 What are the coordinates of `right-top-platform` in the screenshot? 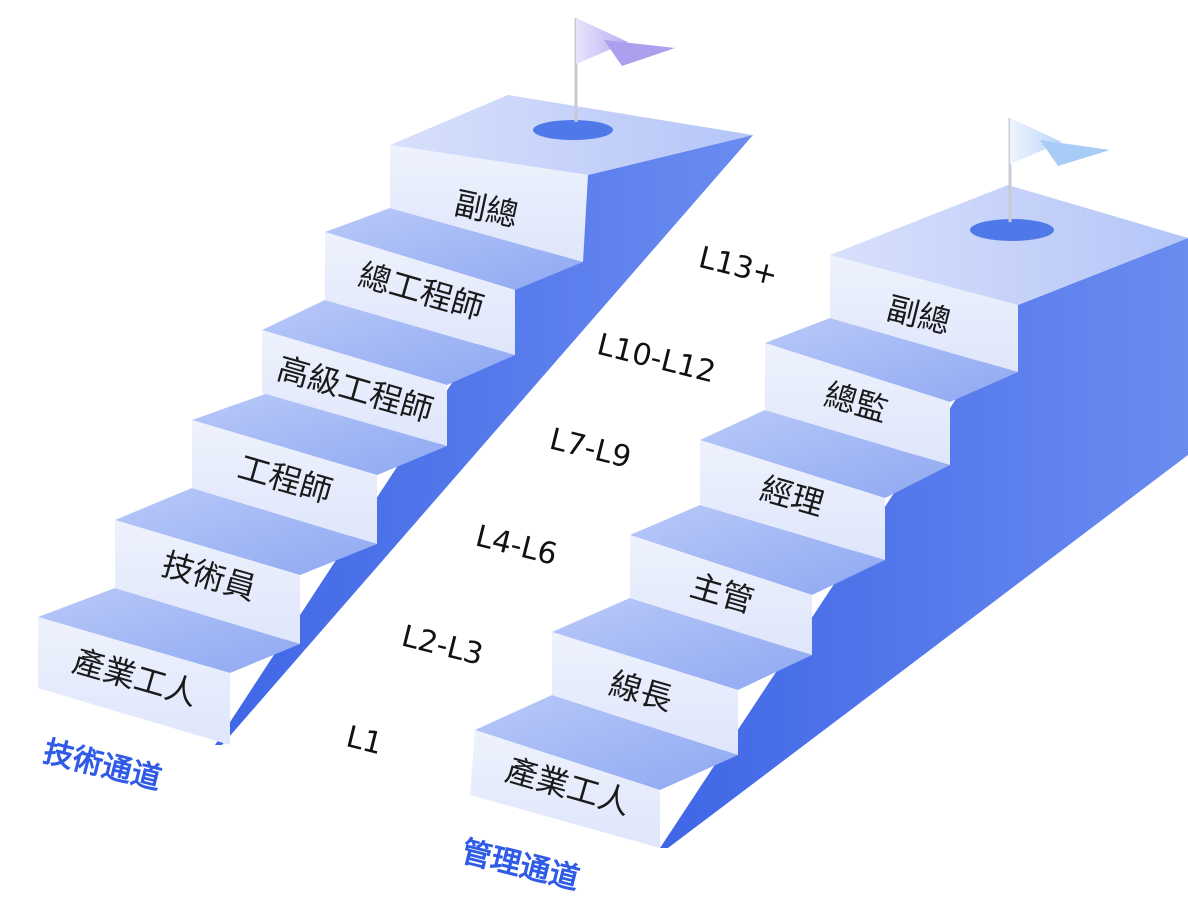 It's located at (1009, 245).